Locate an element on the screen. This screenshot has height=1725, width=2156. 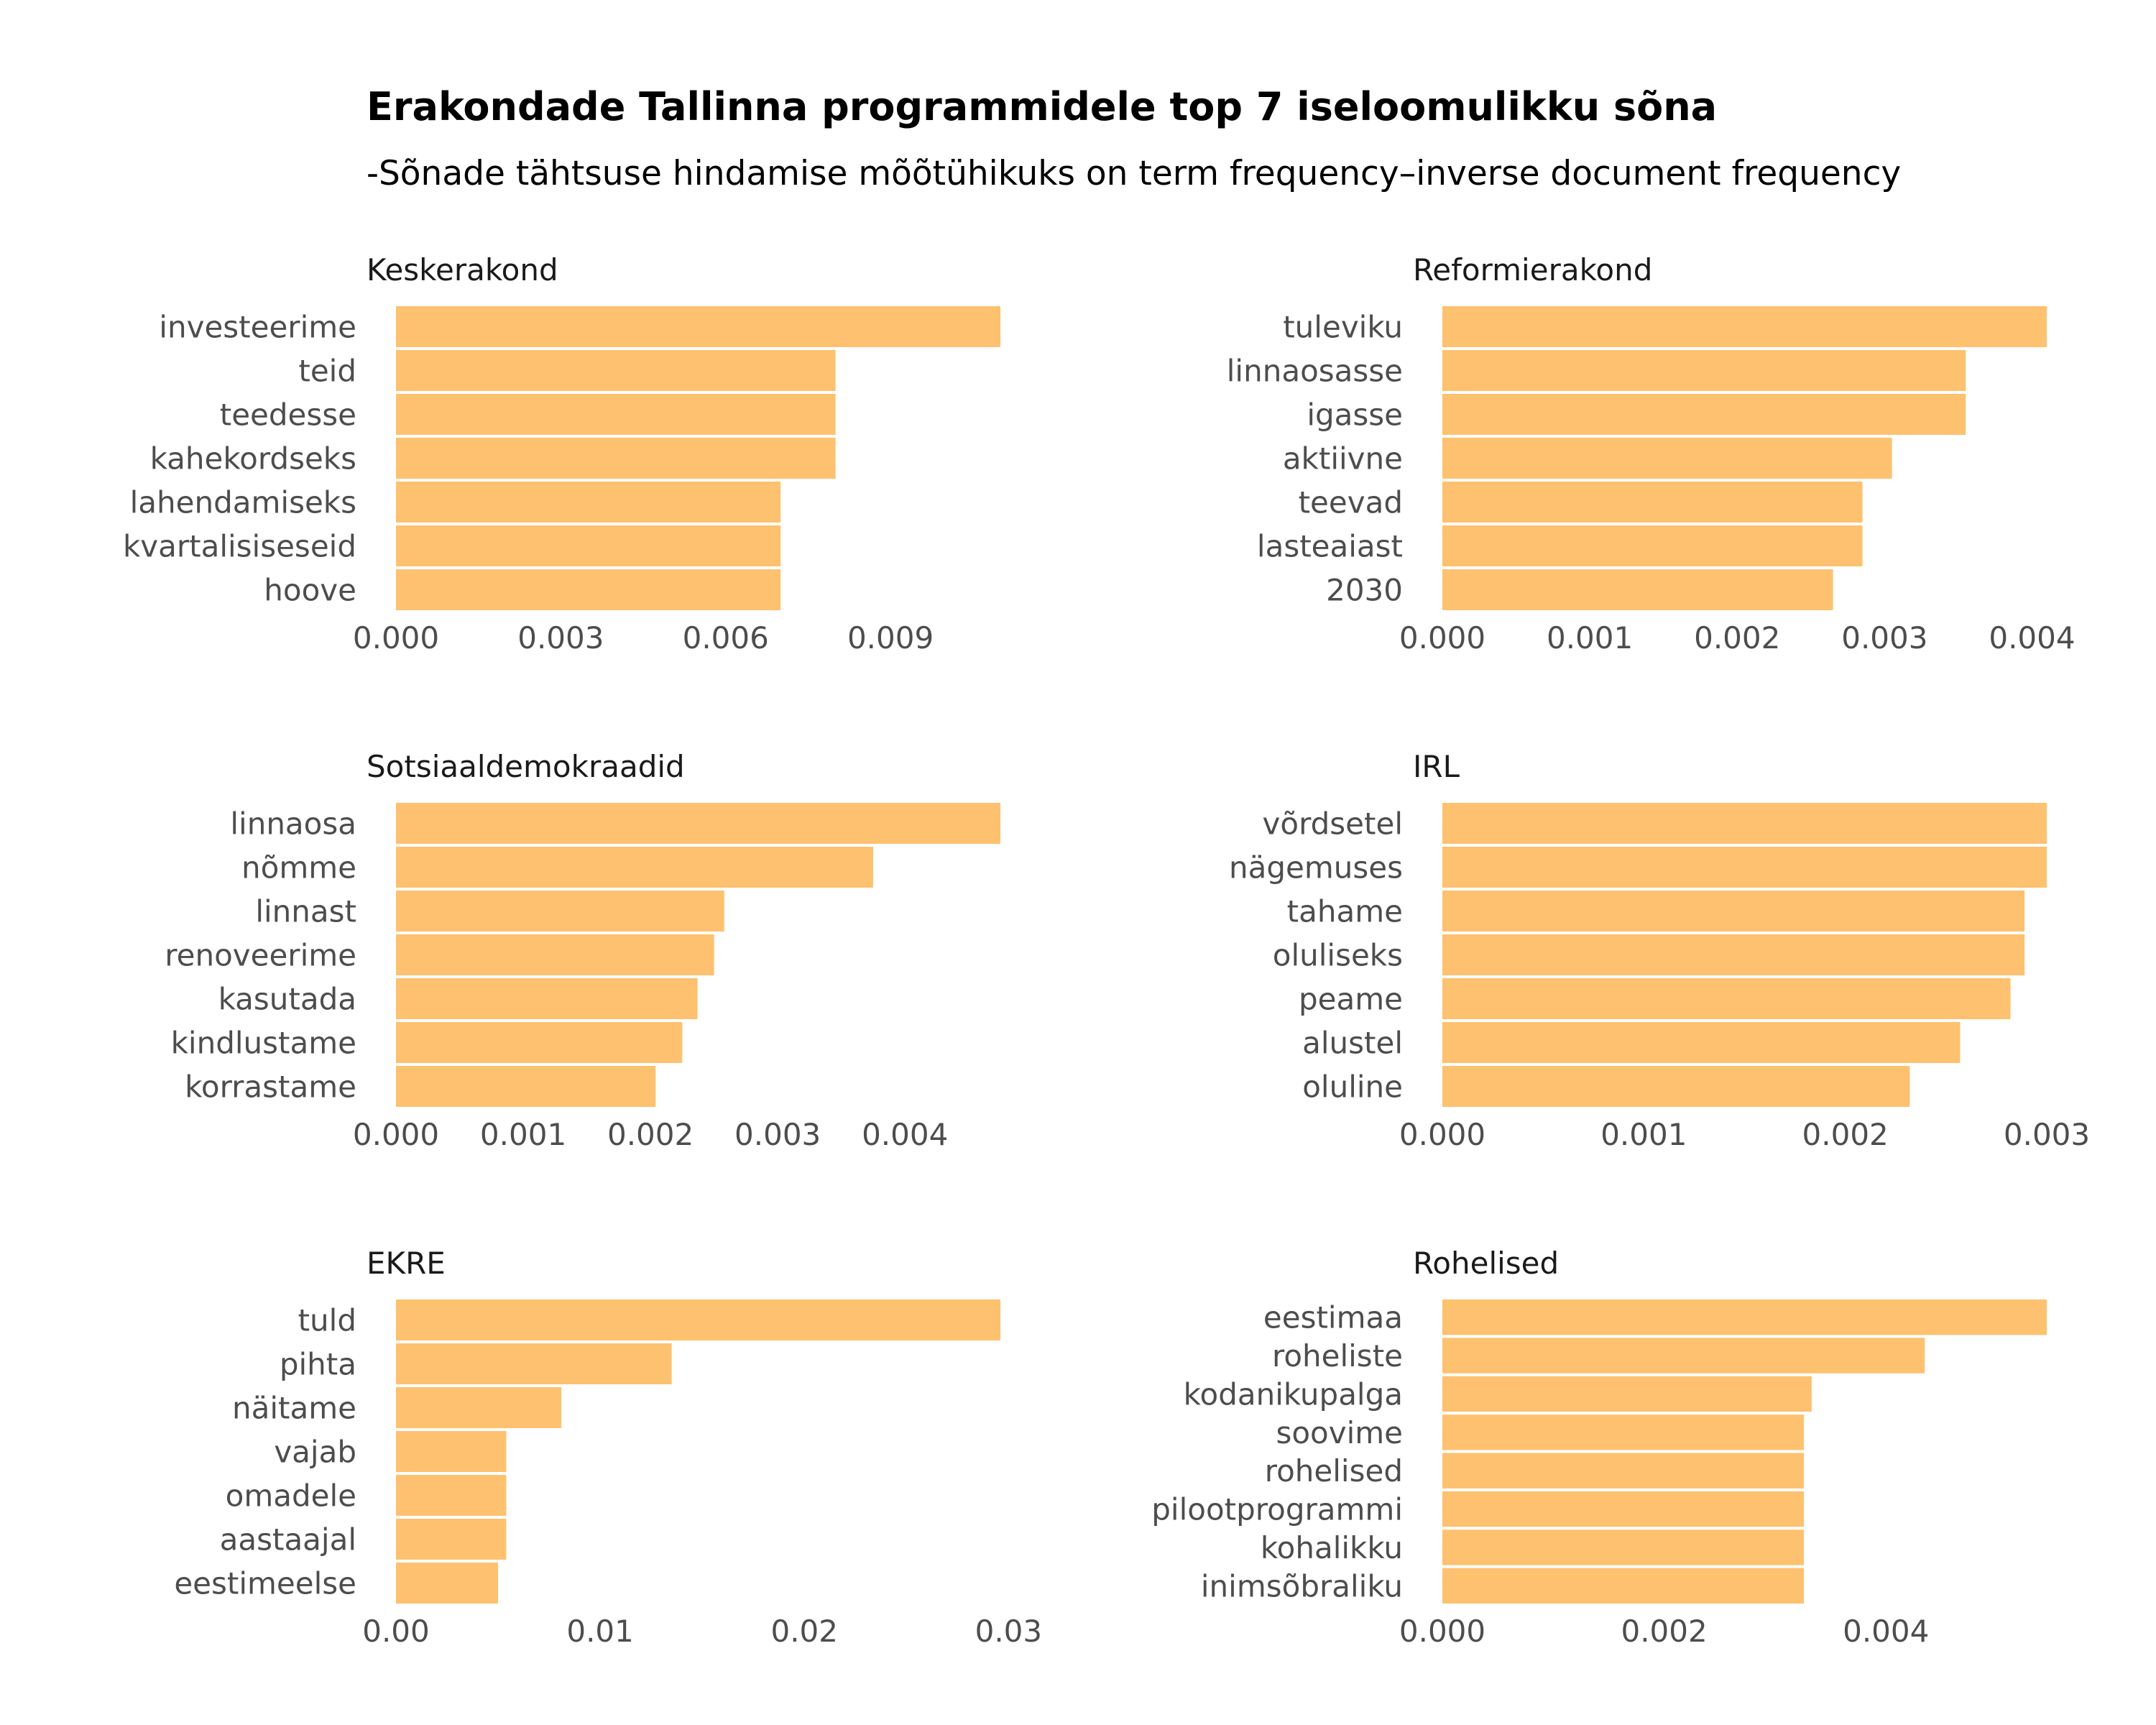
category-label: linnast is located at coordinates (306, 911).